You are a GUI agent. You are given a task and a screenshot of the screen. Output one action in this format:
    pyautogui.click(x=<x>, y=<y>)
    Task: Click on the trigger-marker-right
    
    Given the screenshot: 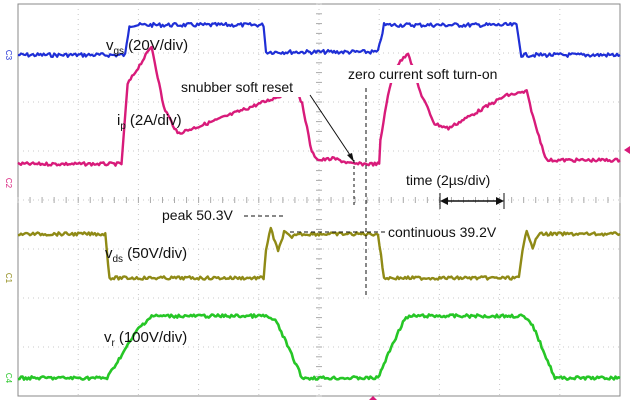 What is the action you would take?
    pyautogui.click(x=627, y=150)
    